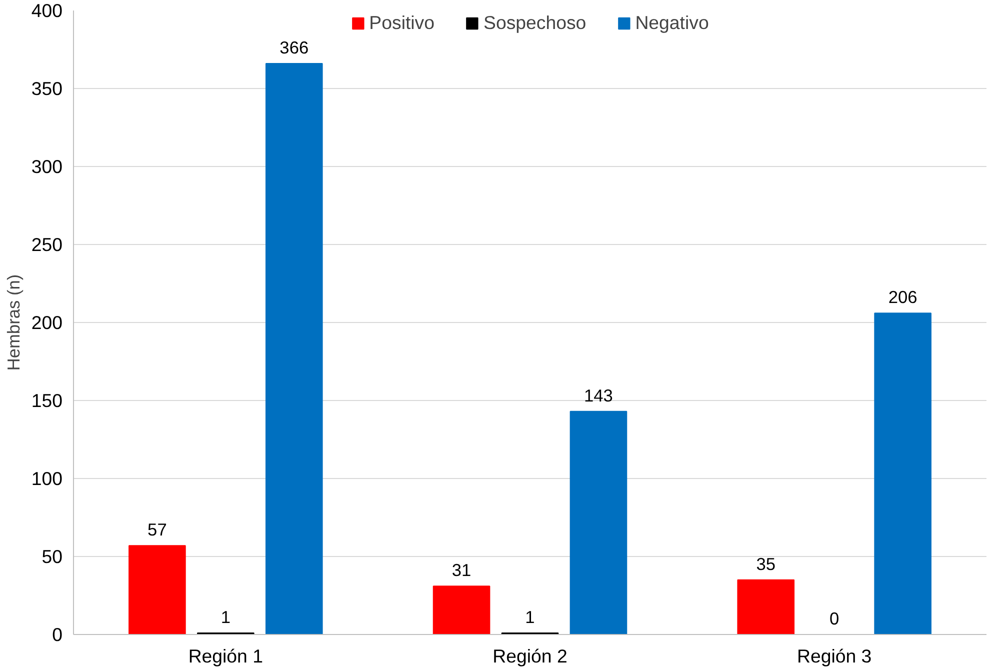  Describe the element at coordinates (672, 23) in the screenshot. I see `legend-label: Negativo` at that location.